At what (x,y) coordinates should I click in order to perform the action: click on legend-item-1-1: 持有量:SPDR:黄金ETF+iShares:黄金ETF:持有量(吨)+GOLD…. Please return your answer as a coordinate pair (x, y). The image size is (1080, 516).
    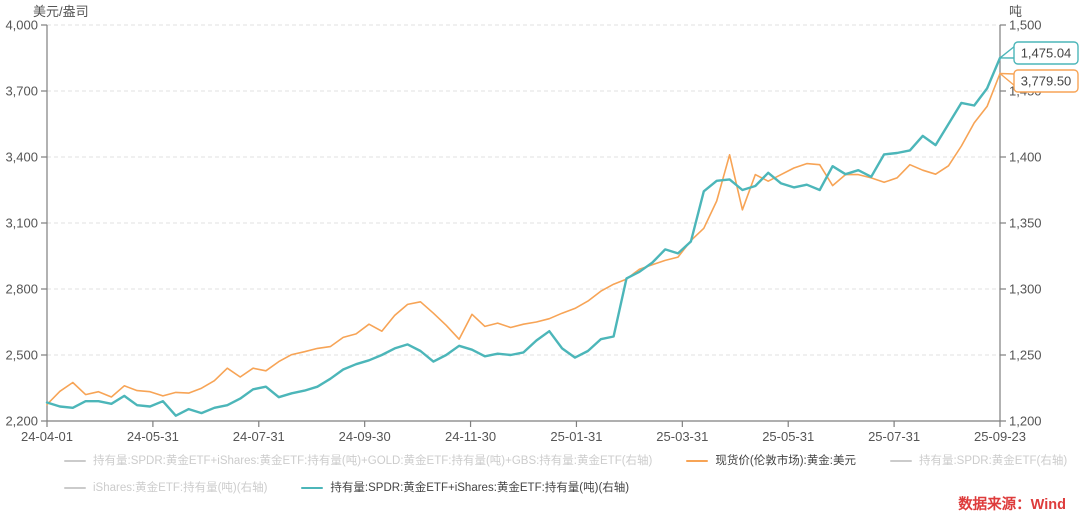
    Looking at the image, I should click on (358, 461).